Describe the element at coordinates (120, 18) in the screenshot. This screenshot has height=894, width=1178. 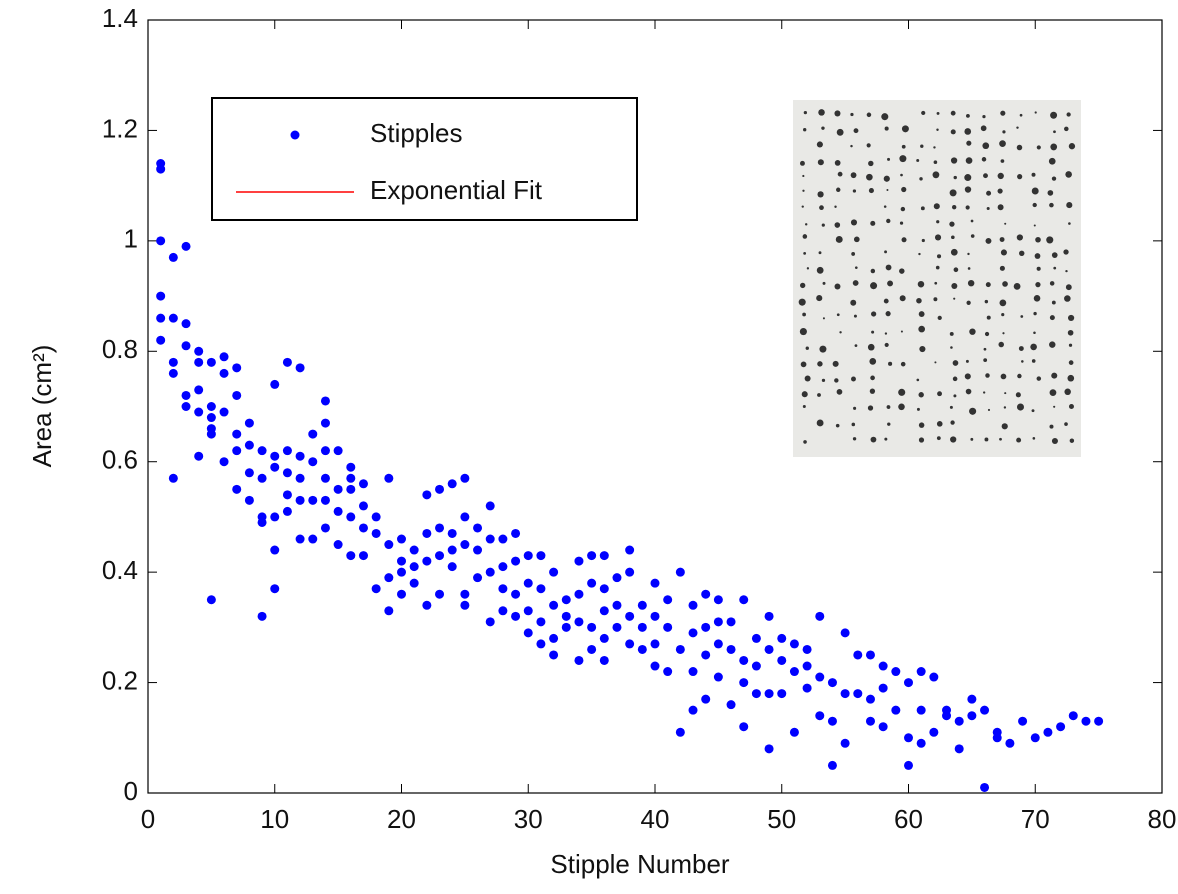
I see `y-tick-label: 1.4` at that location.